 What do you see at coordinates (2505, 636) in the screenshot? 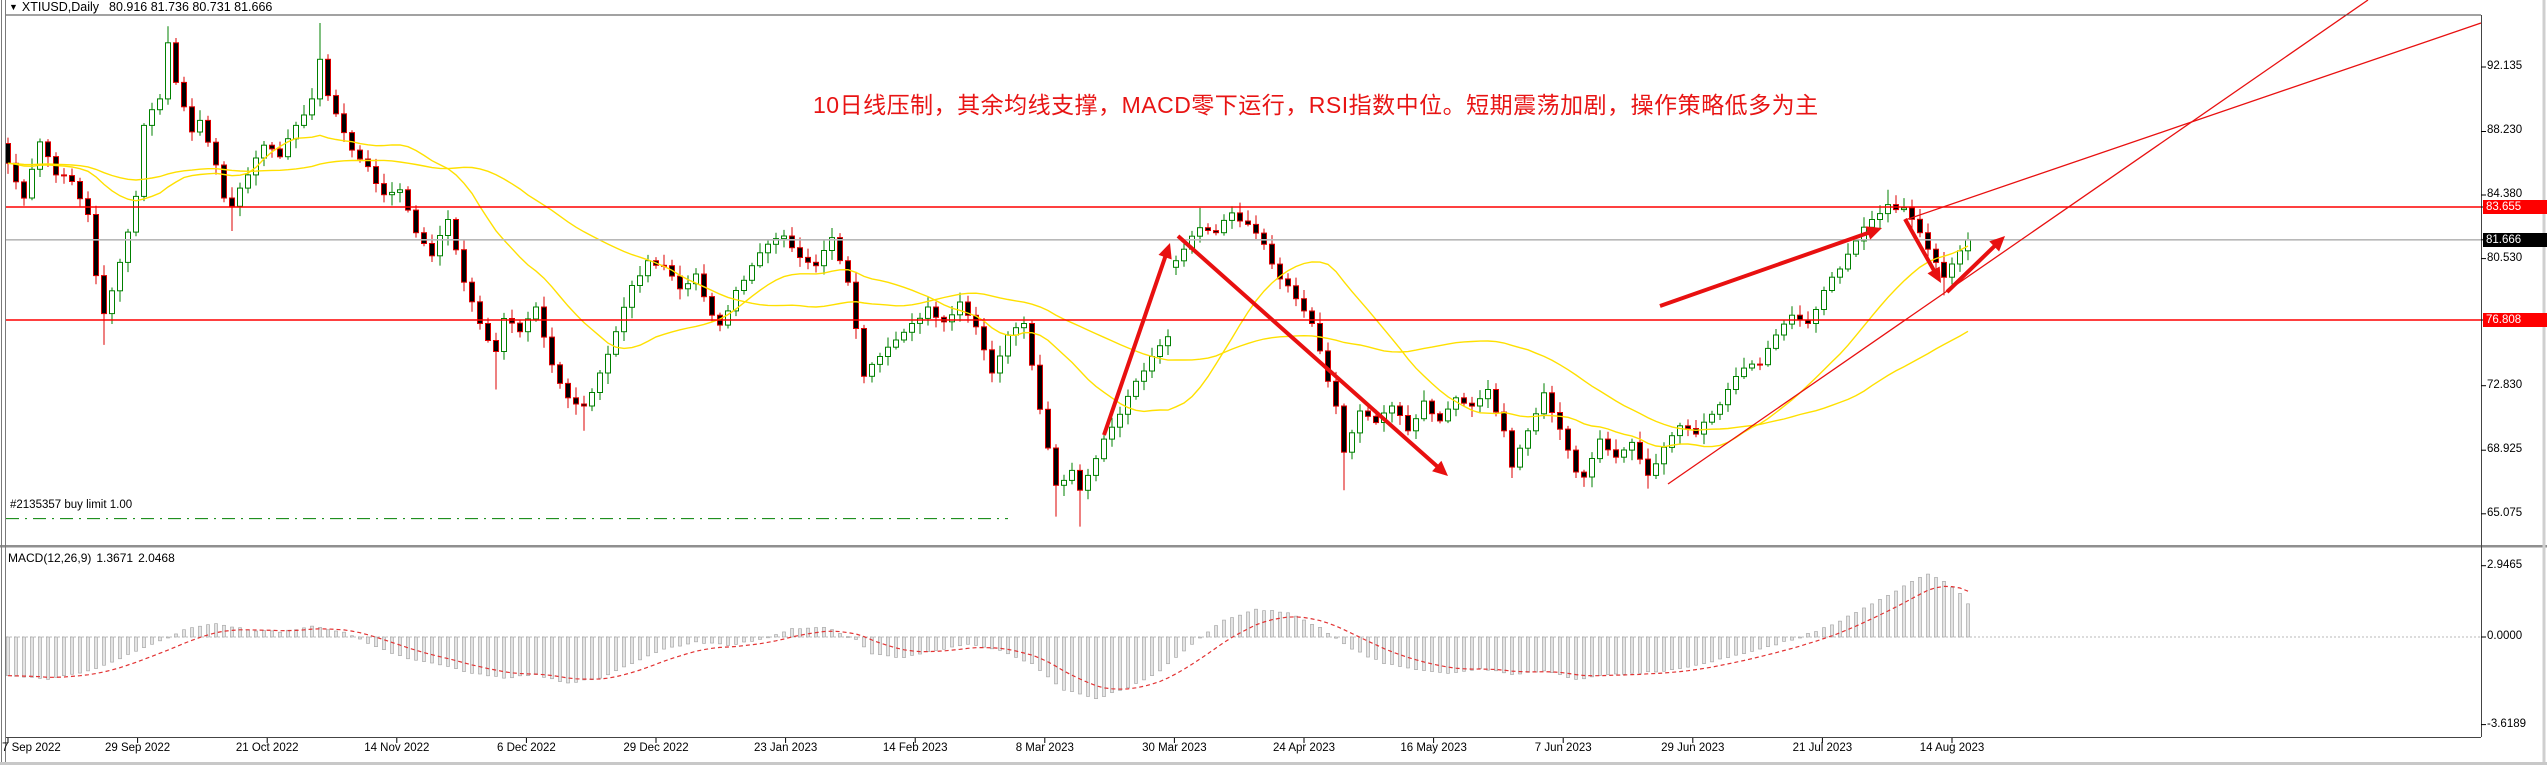
I see `macd-axis-label: 0.0000` at bounding box center [2505, 636].